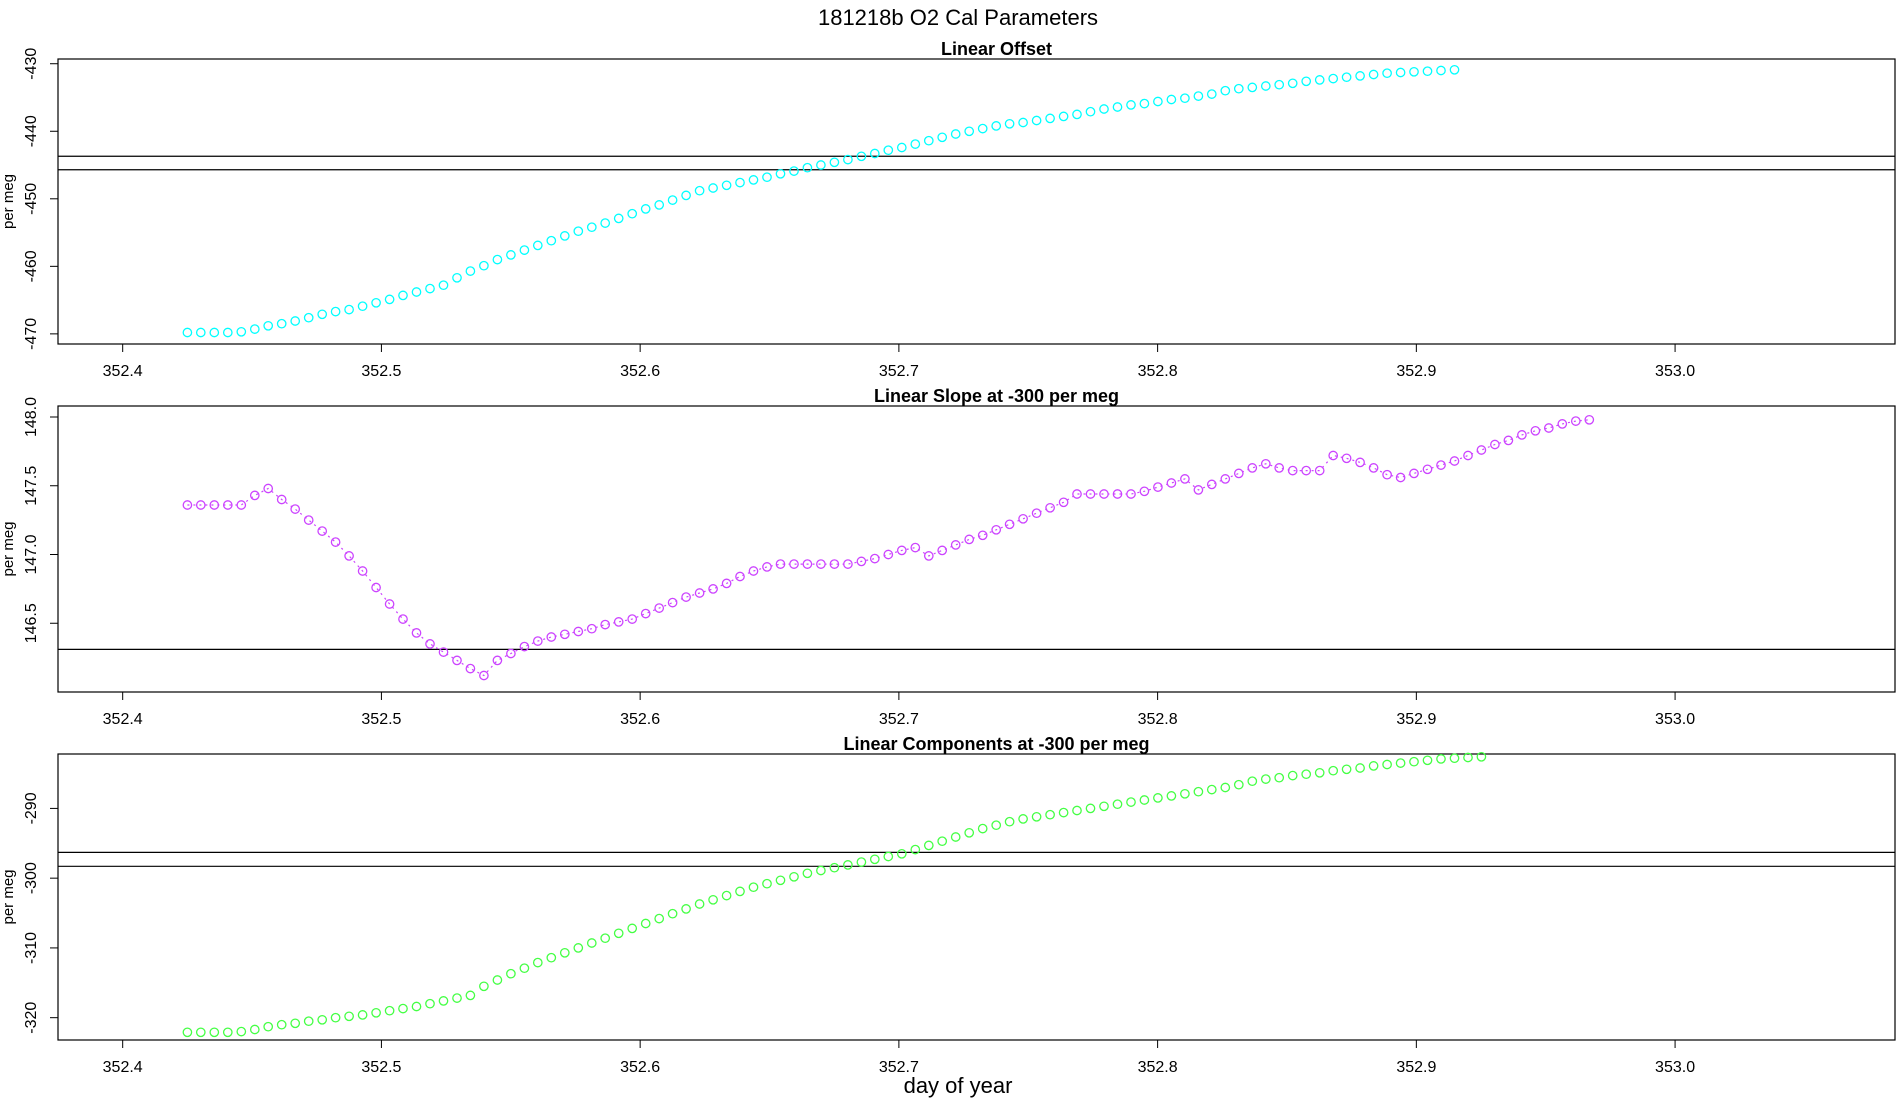 This screenshot has width=1900, height=1100. What do you see at coordinates (1416, 719) in the screenshot?
I see `x-tick-label: 352.9` at bounding box center [1416, 719].